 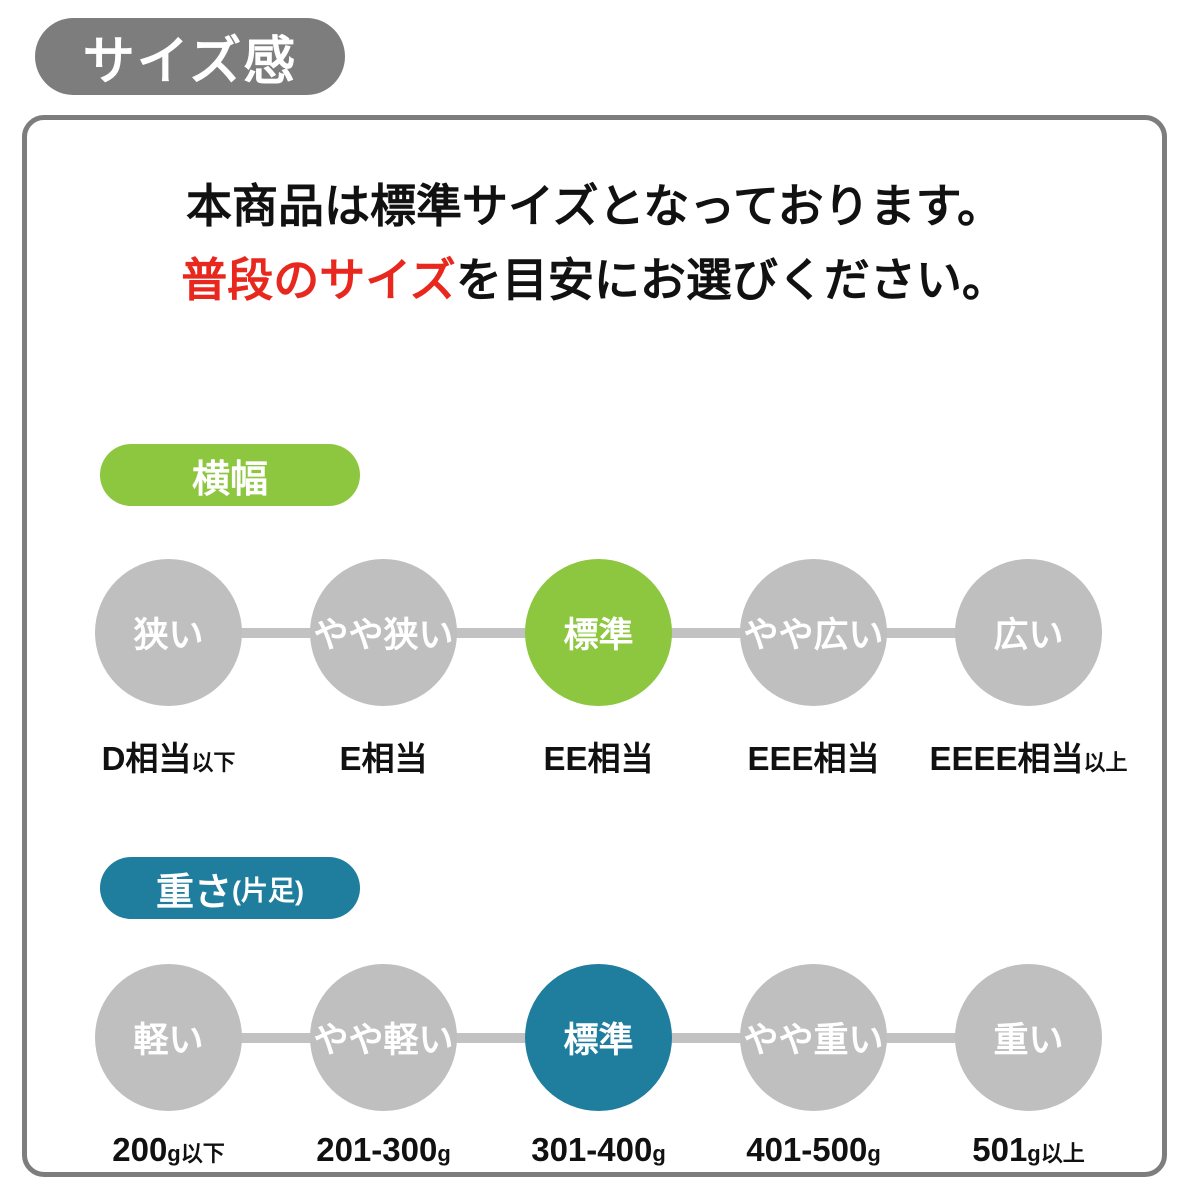 I want to click on width-step-narrow: 狭い, so click(x=168, y=633).